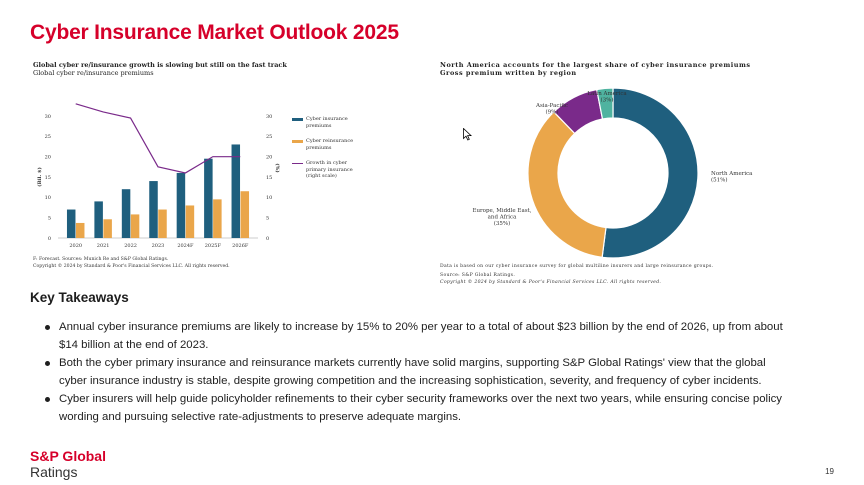 The image size is (864, 485). I want to click on mouse-cursor-icon, so click(467, 134).